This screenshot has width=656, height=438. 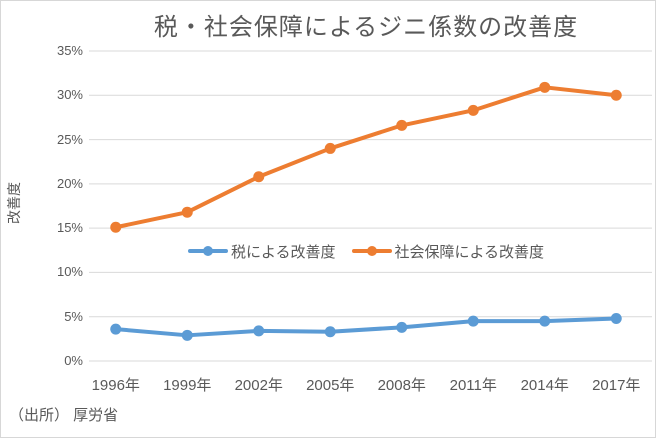 I want to click on x-tick-label: 2002年, so click(x=258, y=385).